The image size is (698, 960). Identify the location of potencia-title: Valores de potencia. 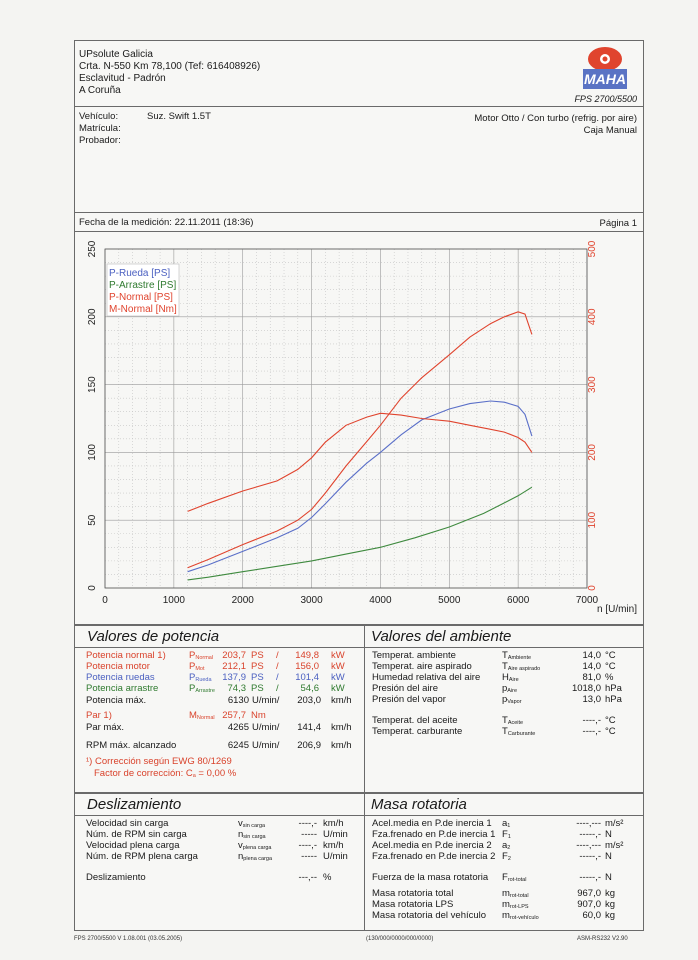
(153, 636).